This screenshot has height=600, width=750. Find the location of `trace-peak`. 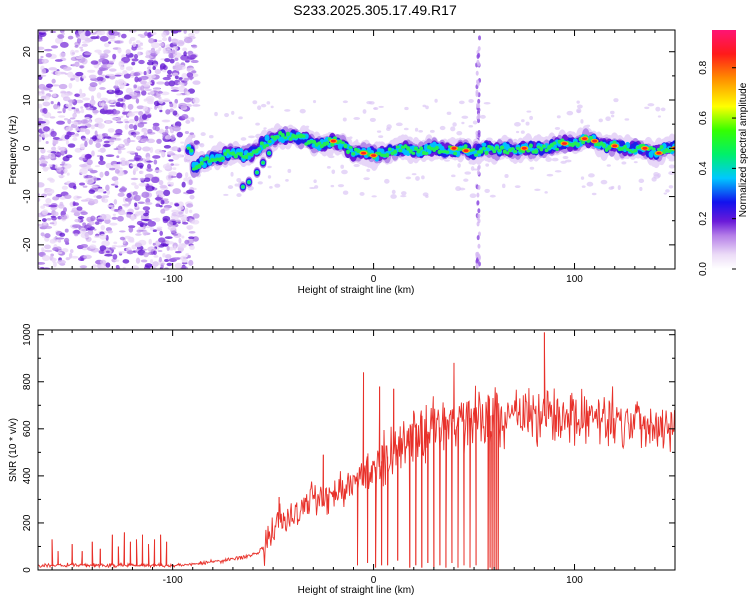

trace-peak is located at coordinates (364, 153).